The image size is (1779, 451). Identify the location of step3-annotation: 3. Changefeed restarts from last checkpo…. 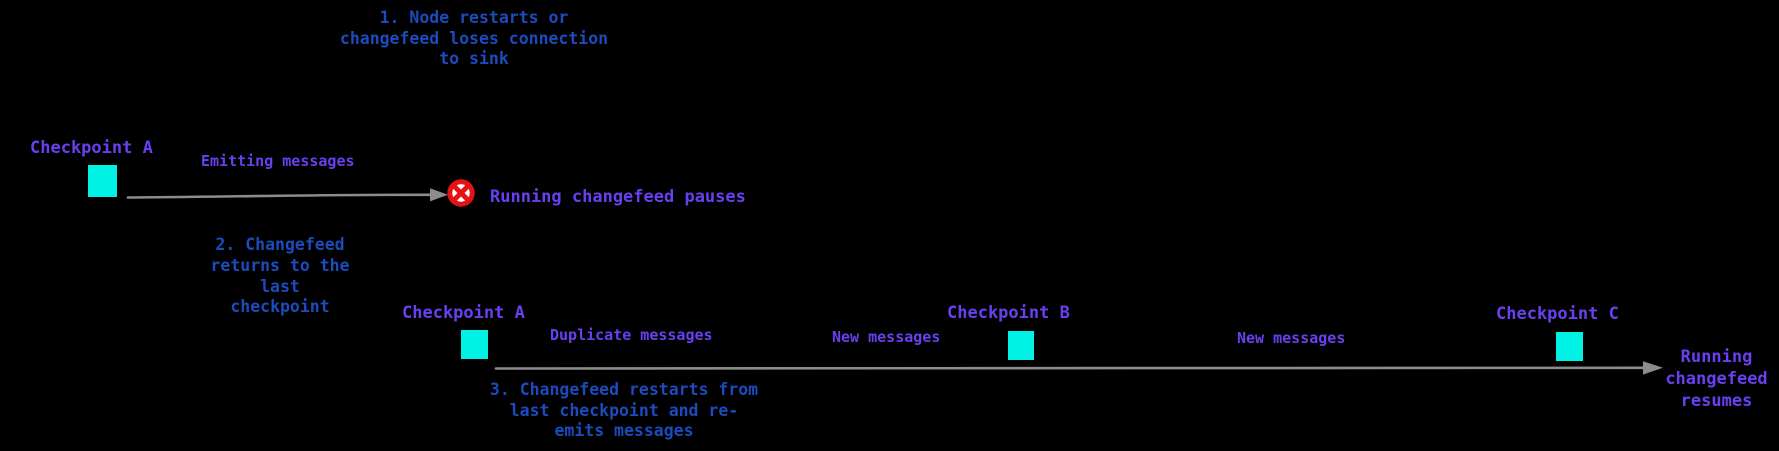
(624, 411).